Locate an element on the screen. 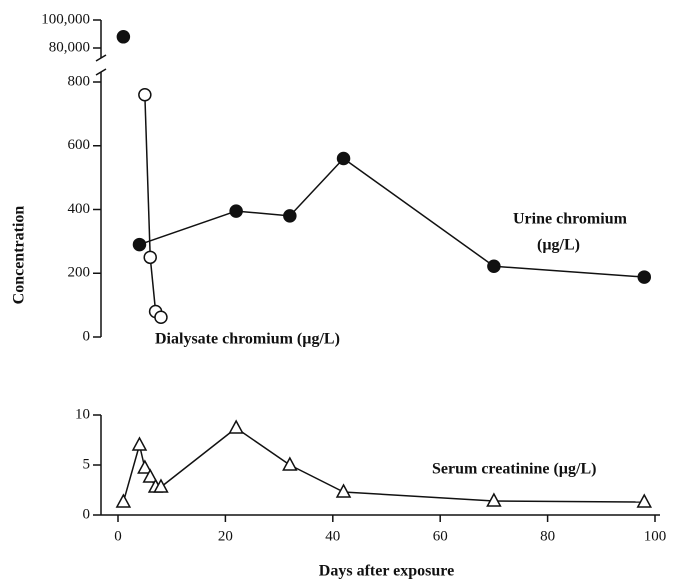 The width and height of the screenshot is (676, 582). series-label: Dialysate chromium (µg/L) is located at coordinates (247, 339).